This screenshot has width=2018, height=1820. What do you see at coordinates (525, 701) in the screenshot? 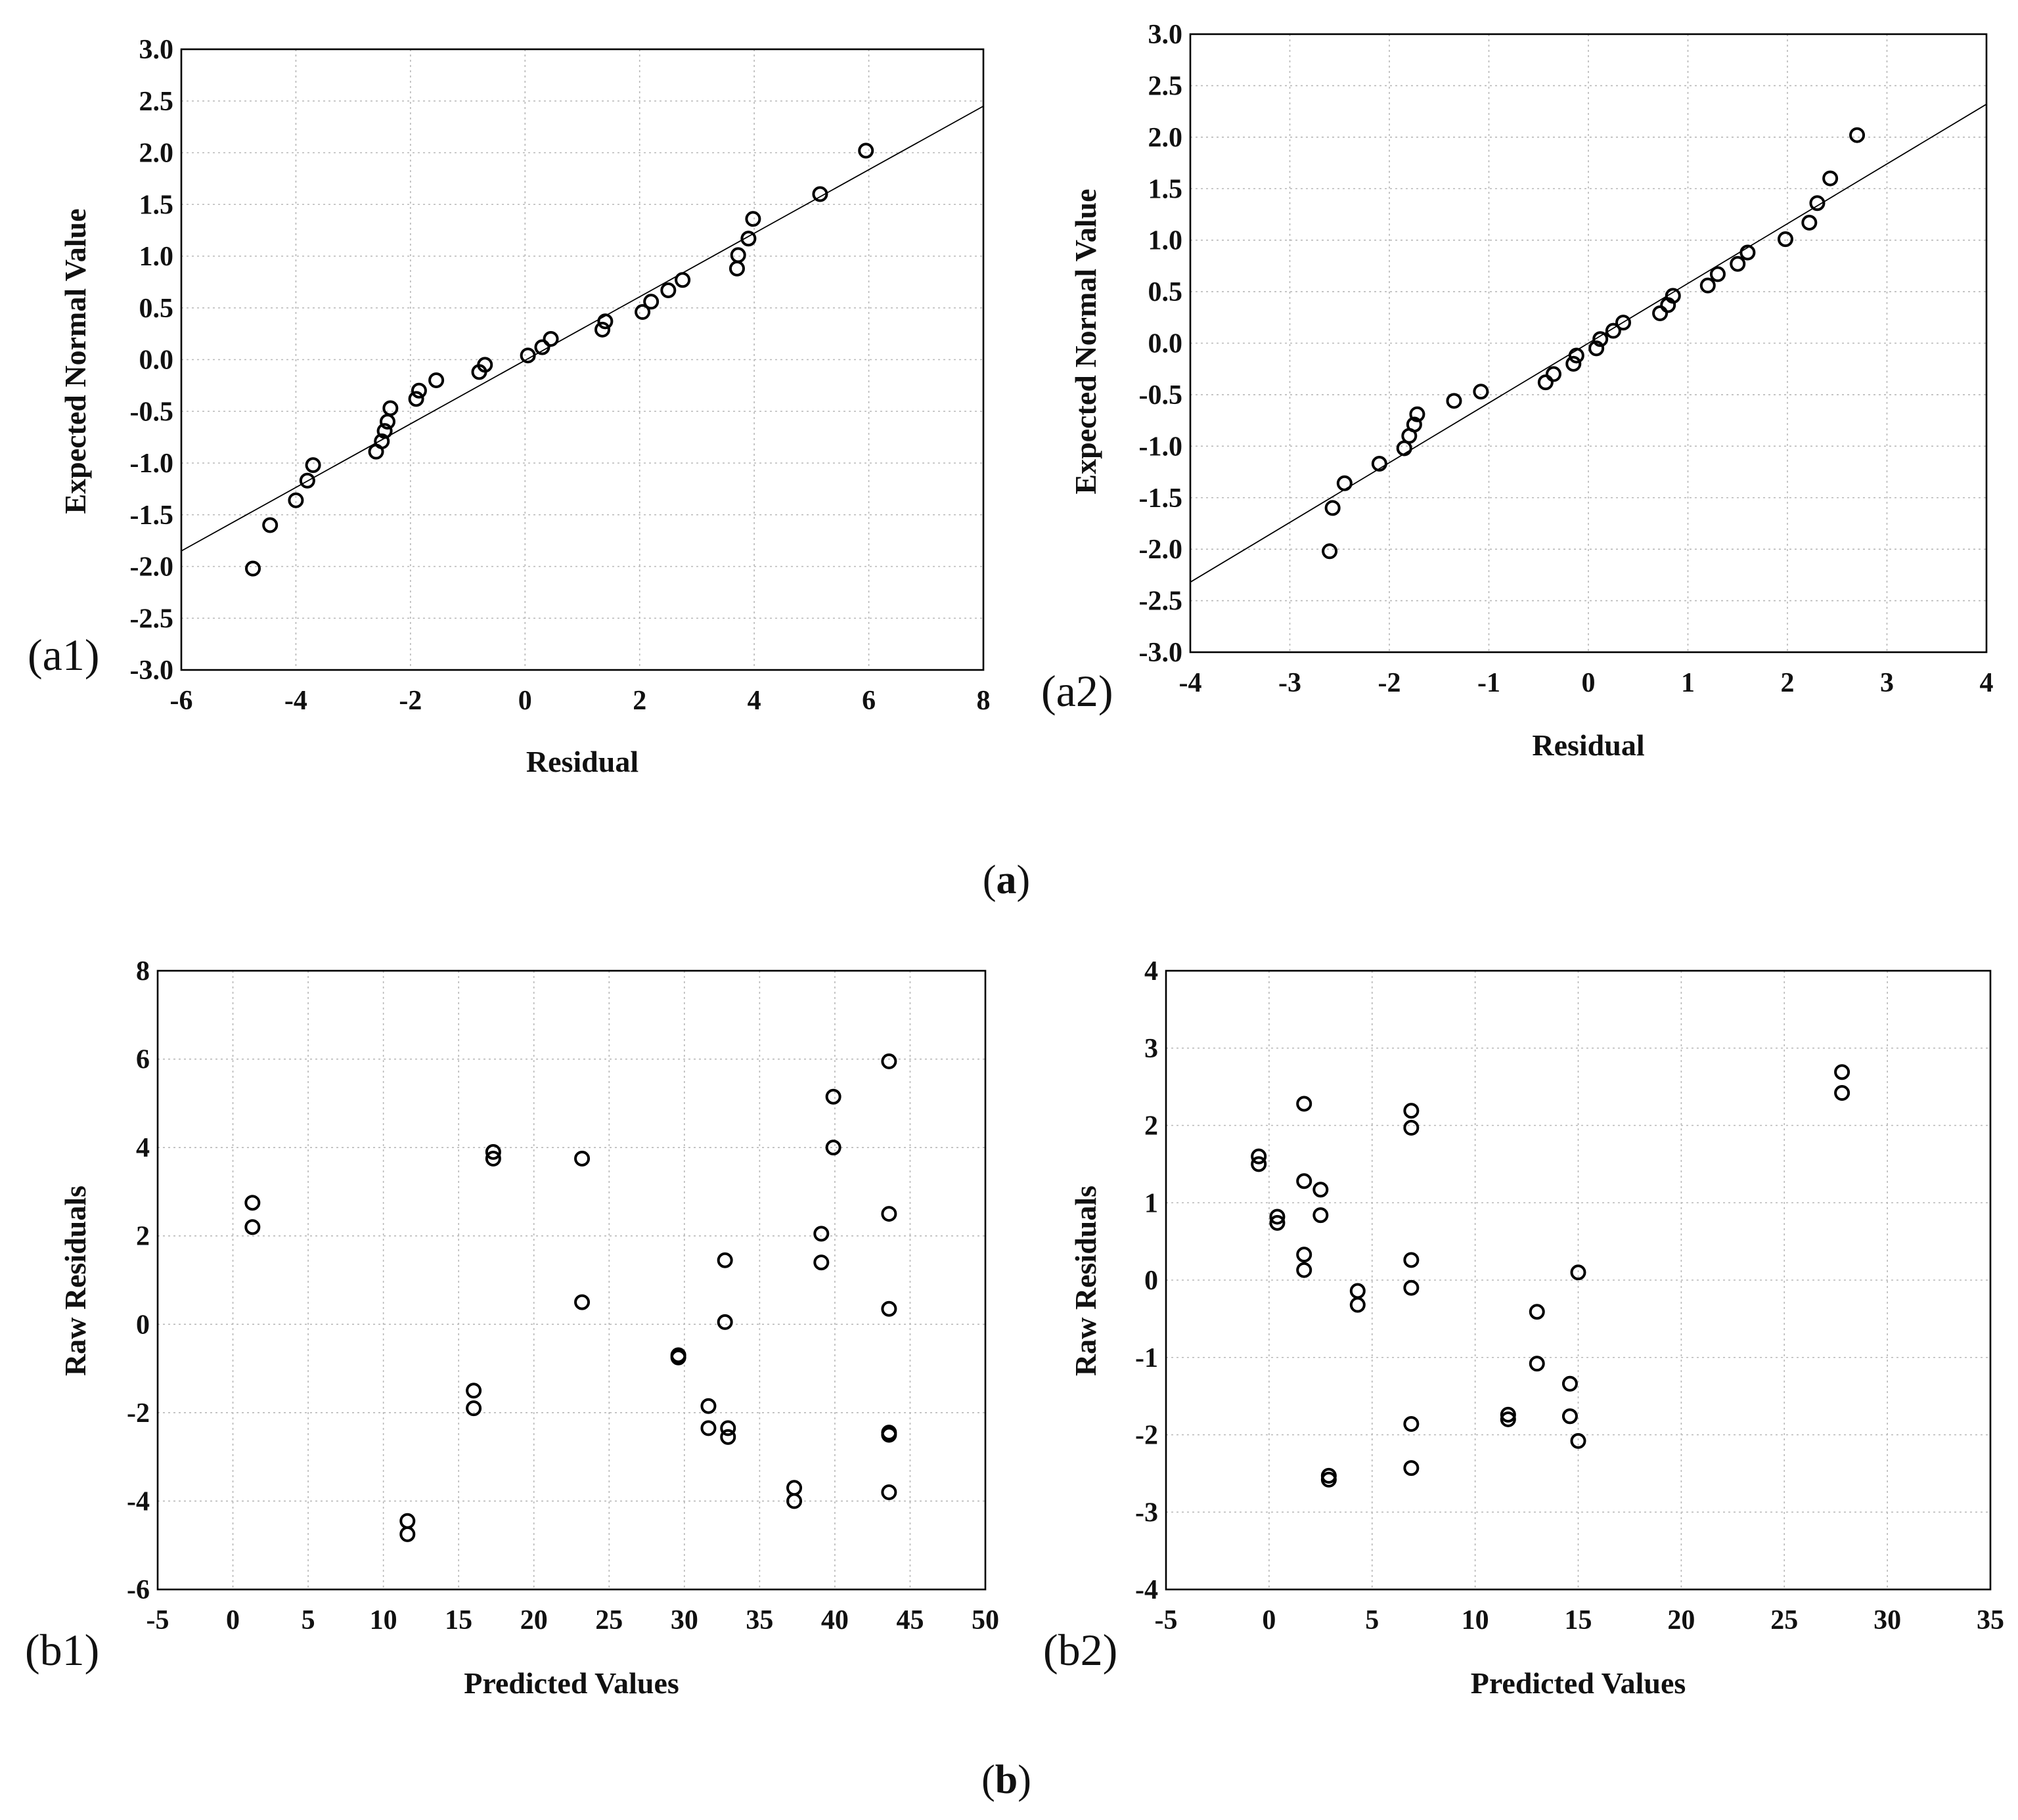
I see `a1-x-tick-label: 0` at bounding box center [525, 701].